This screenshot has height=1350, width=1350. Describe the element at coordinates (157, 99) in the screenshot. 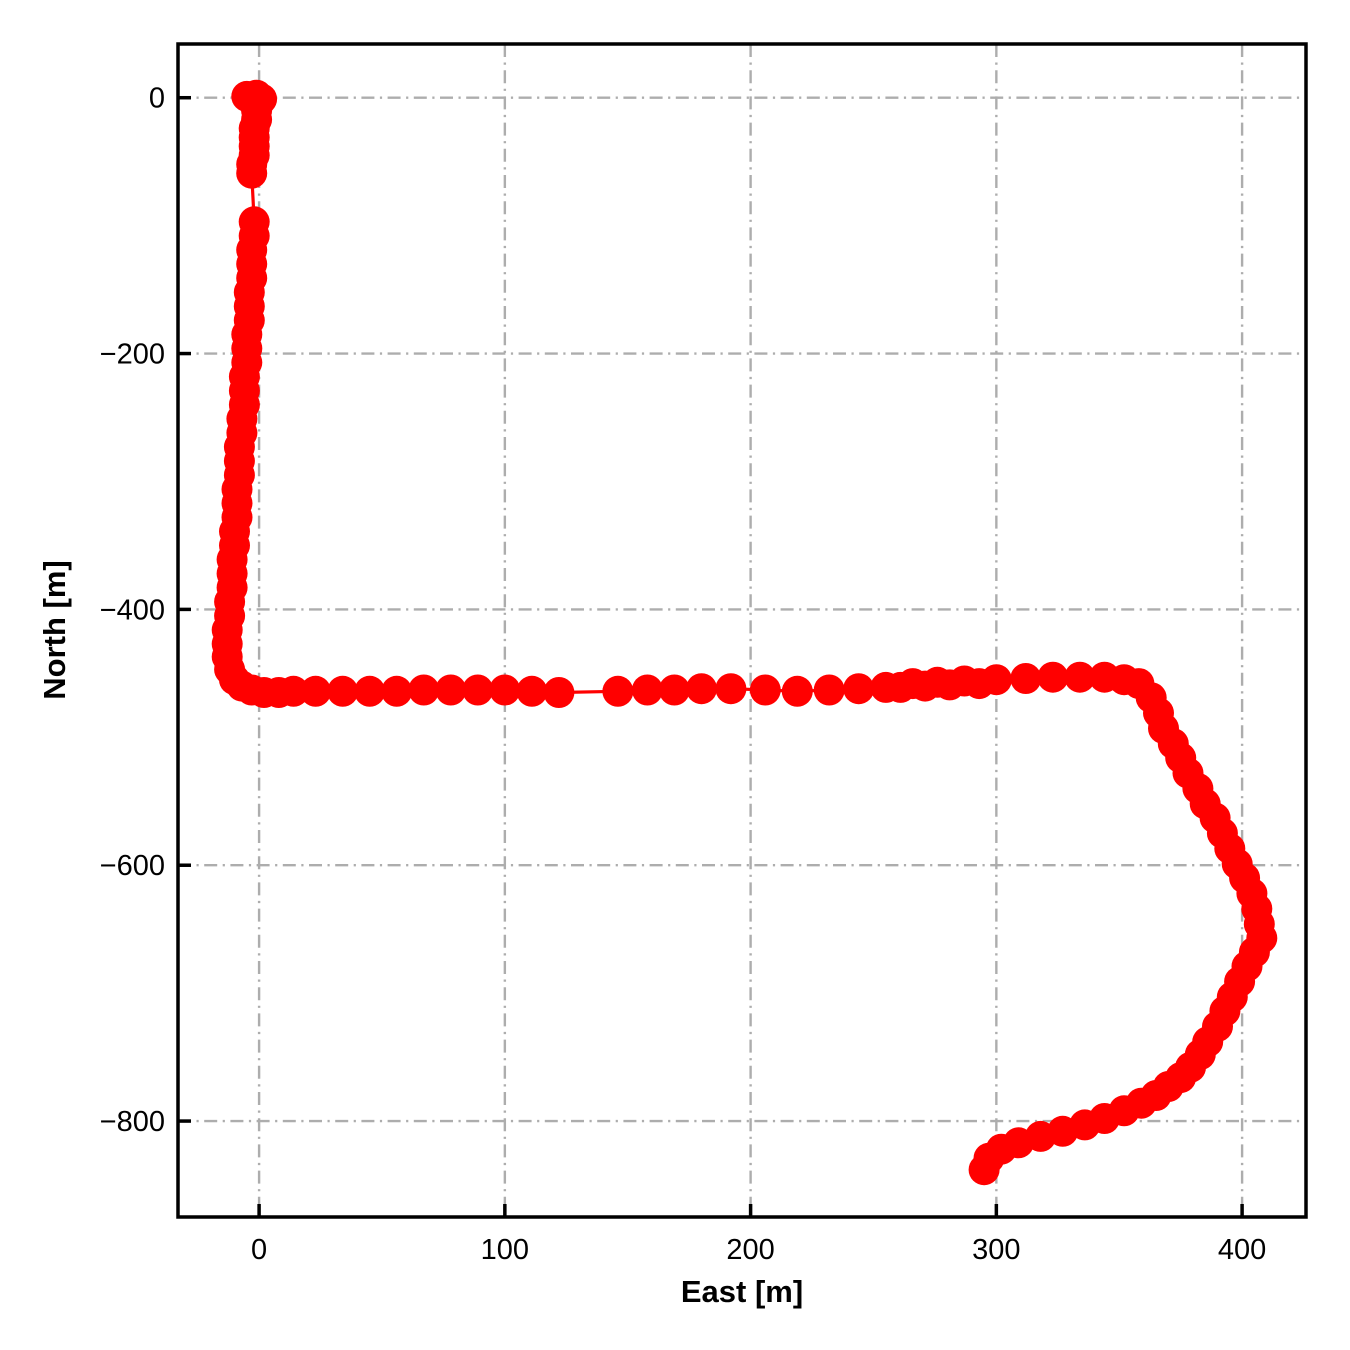

I see `y-tick-label: 0` at that location.